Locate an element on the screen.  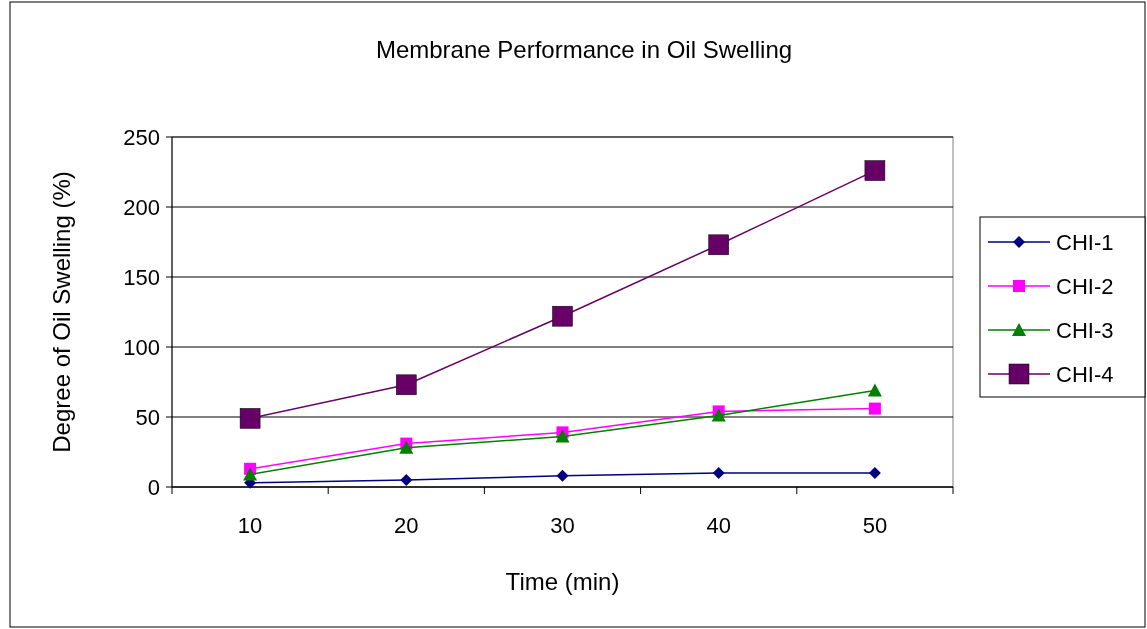
legend-label: CHI-4 is located at coordinates (1085, 374).